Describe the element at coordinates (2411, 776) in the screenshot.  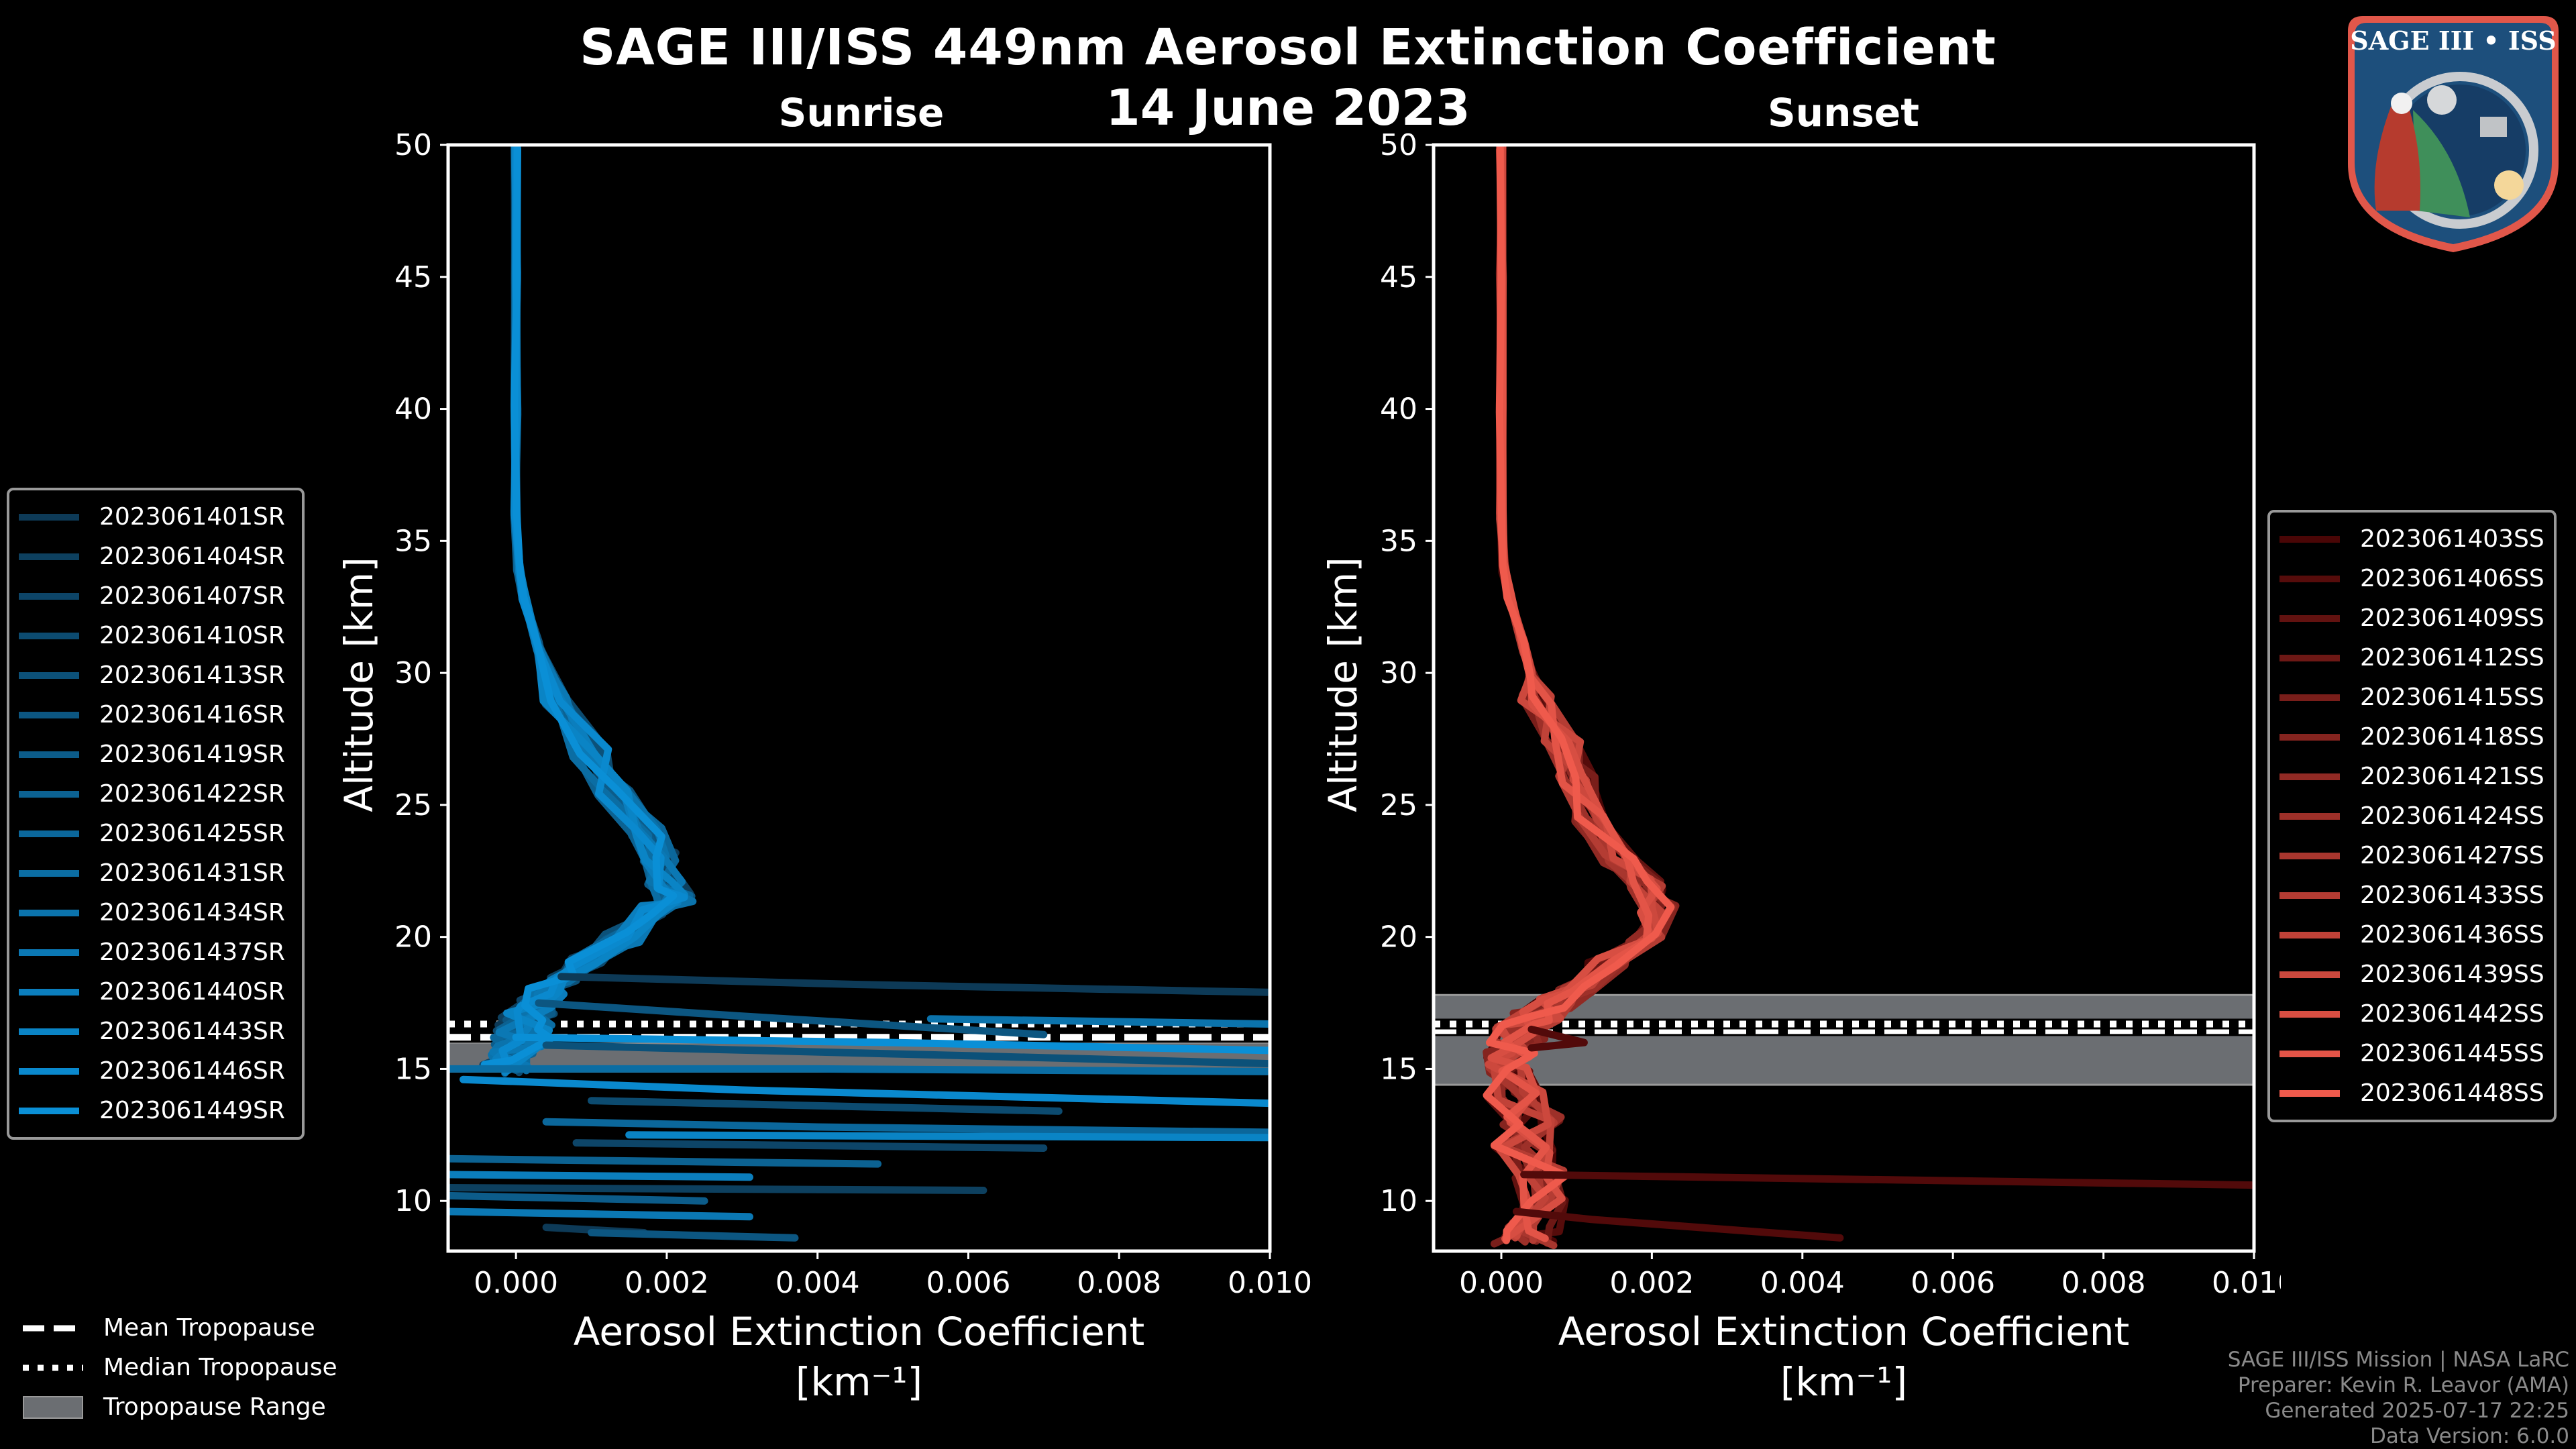
I see `legend-item: 2023061421SS` at that location.